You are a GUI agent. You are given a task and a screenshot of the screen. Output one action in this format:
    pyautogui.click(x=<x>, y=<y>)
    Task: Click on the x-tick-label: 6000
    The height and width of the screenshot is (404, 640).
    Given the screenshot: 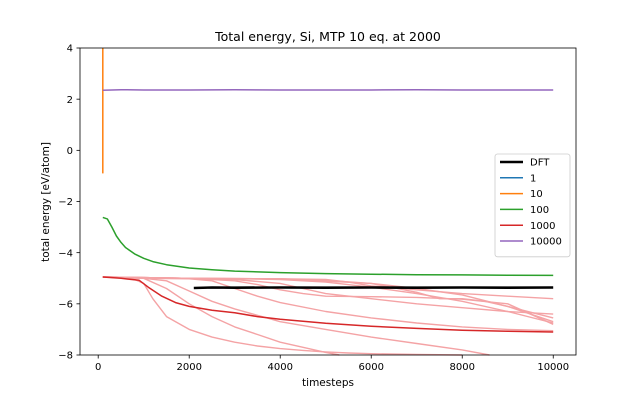 What is the action you would take?
    pyautogui.click(x=371, y=367)
    